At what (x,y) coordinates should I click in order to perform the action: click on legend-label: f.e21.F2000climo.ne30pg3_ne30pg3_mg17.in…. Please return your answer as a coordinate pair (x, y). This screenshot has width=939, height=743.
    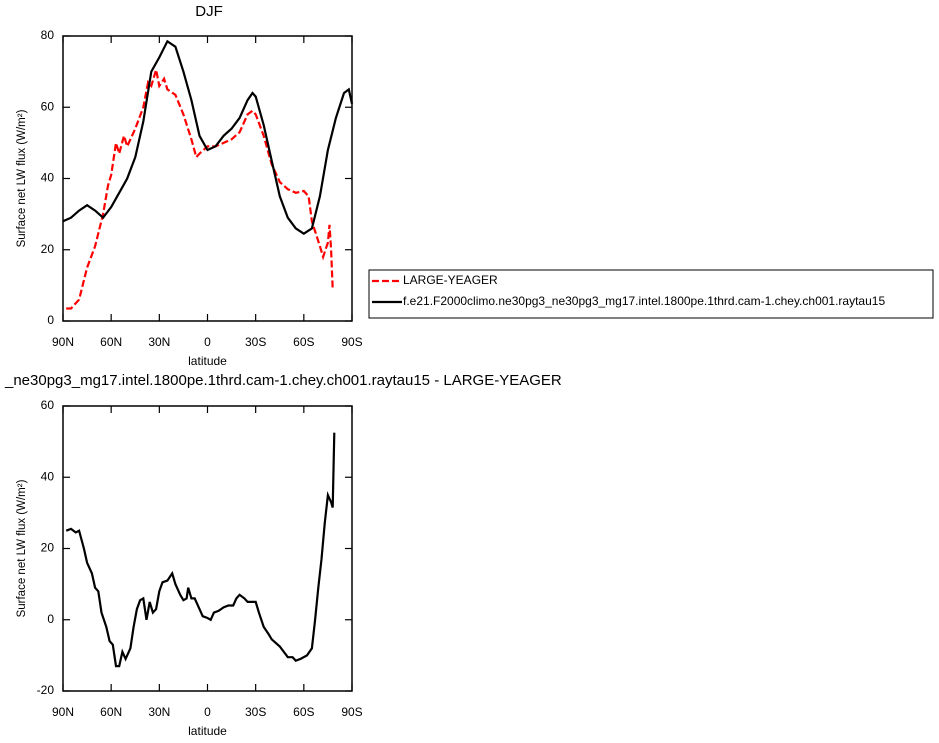
    Looking at the image, I should click on (644, 301).